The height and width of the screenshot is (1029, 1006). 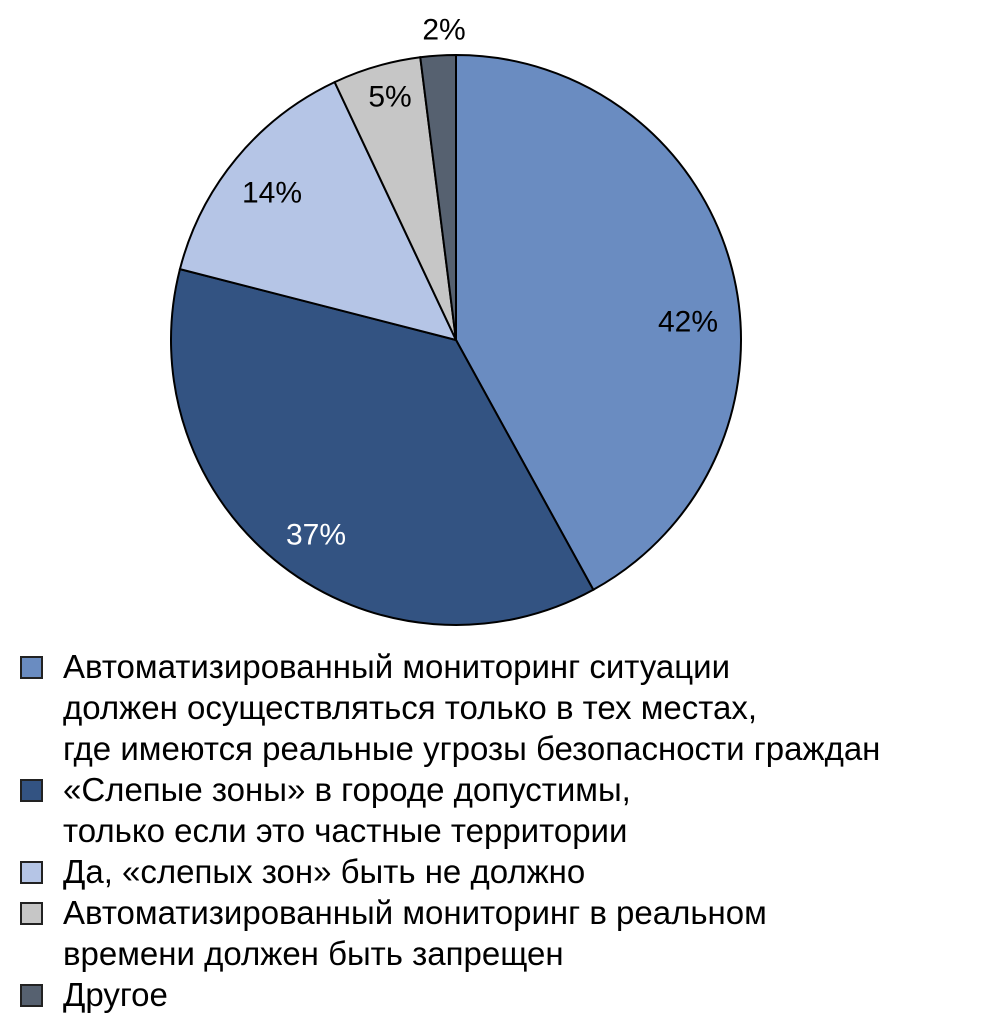 I want to click on legend-label: Другое, so click(x=115, y=994).